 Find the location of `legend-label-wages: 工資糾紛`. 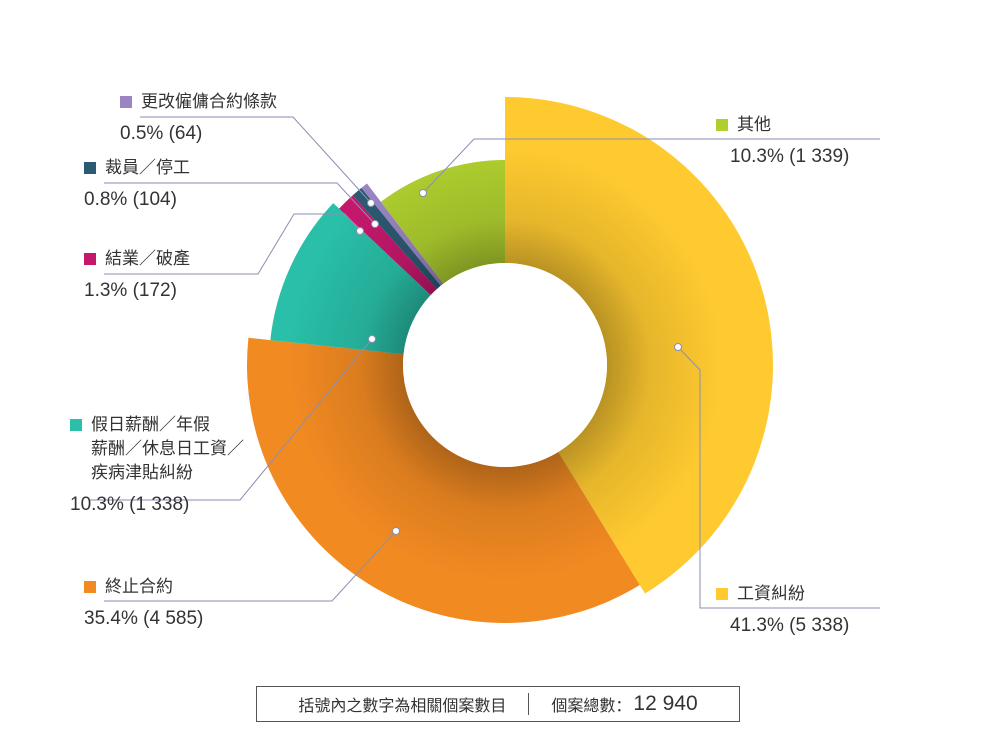

legend-label-wages: 工資糾紛 is located at coordinates (771, 594).